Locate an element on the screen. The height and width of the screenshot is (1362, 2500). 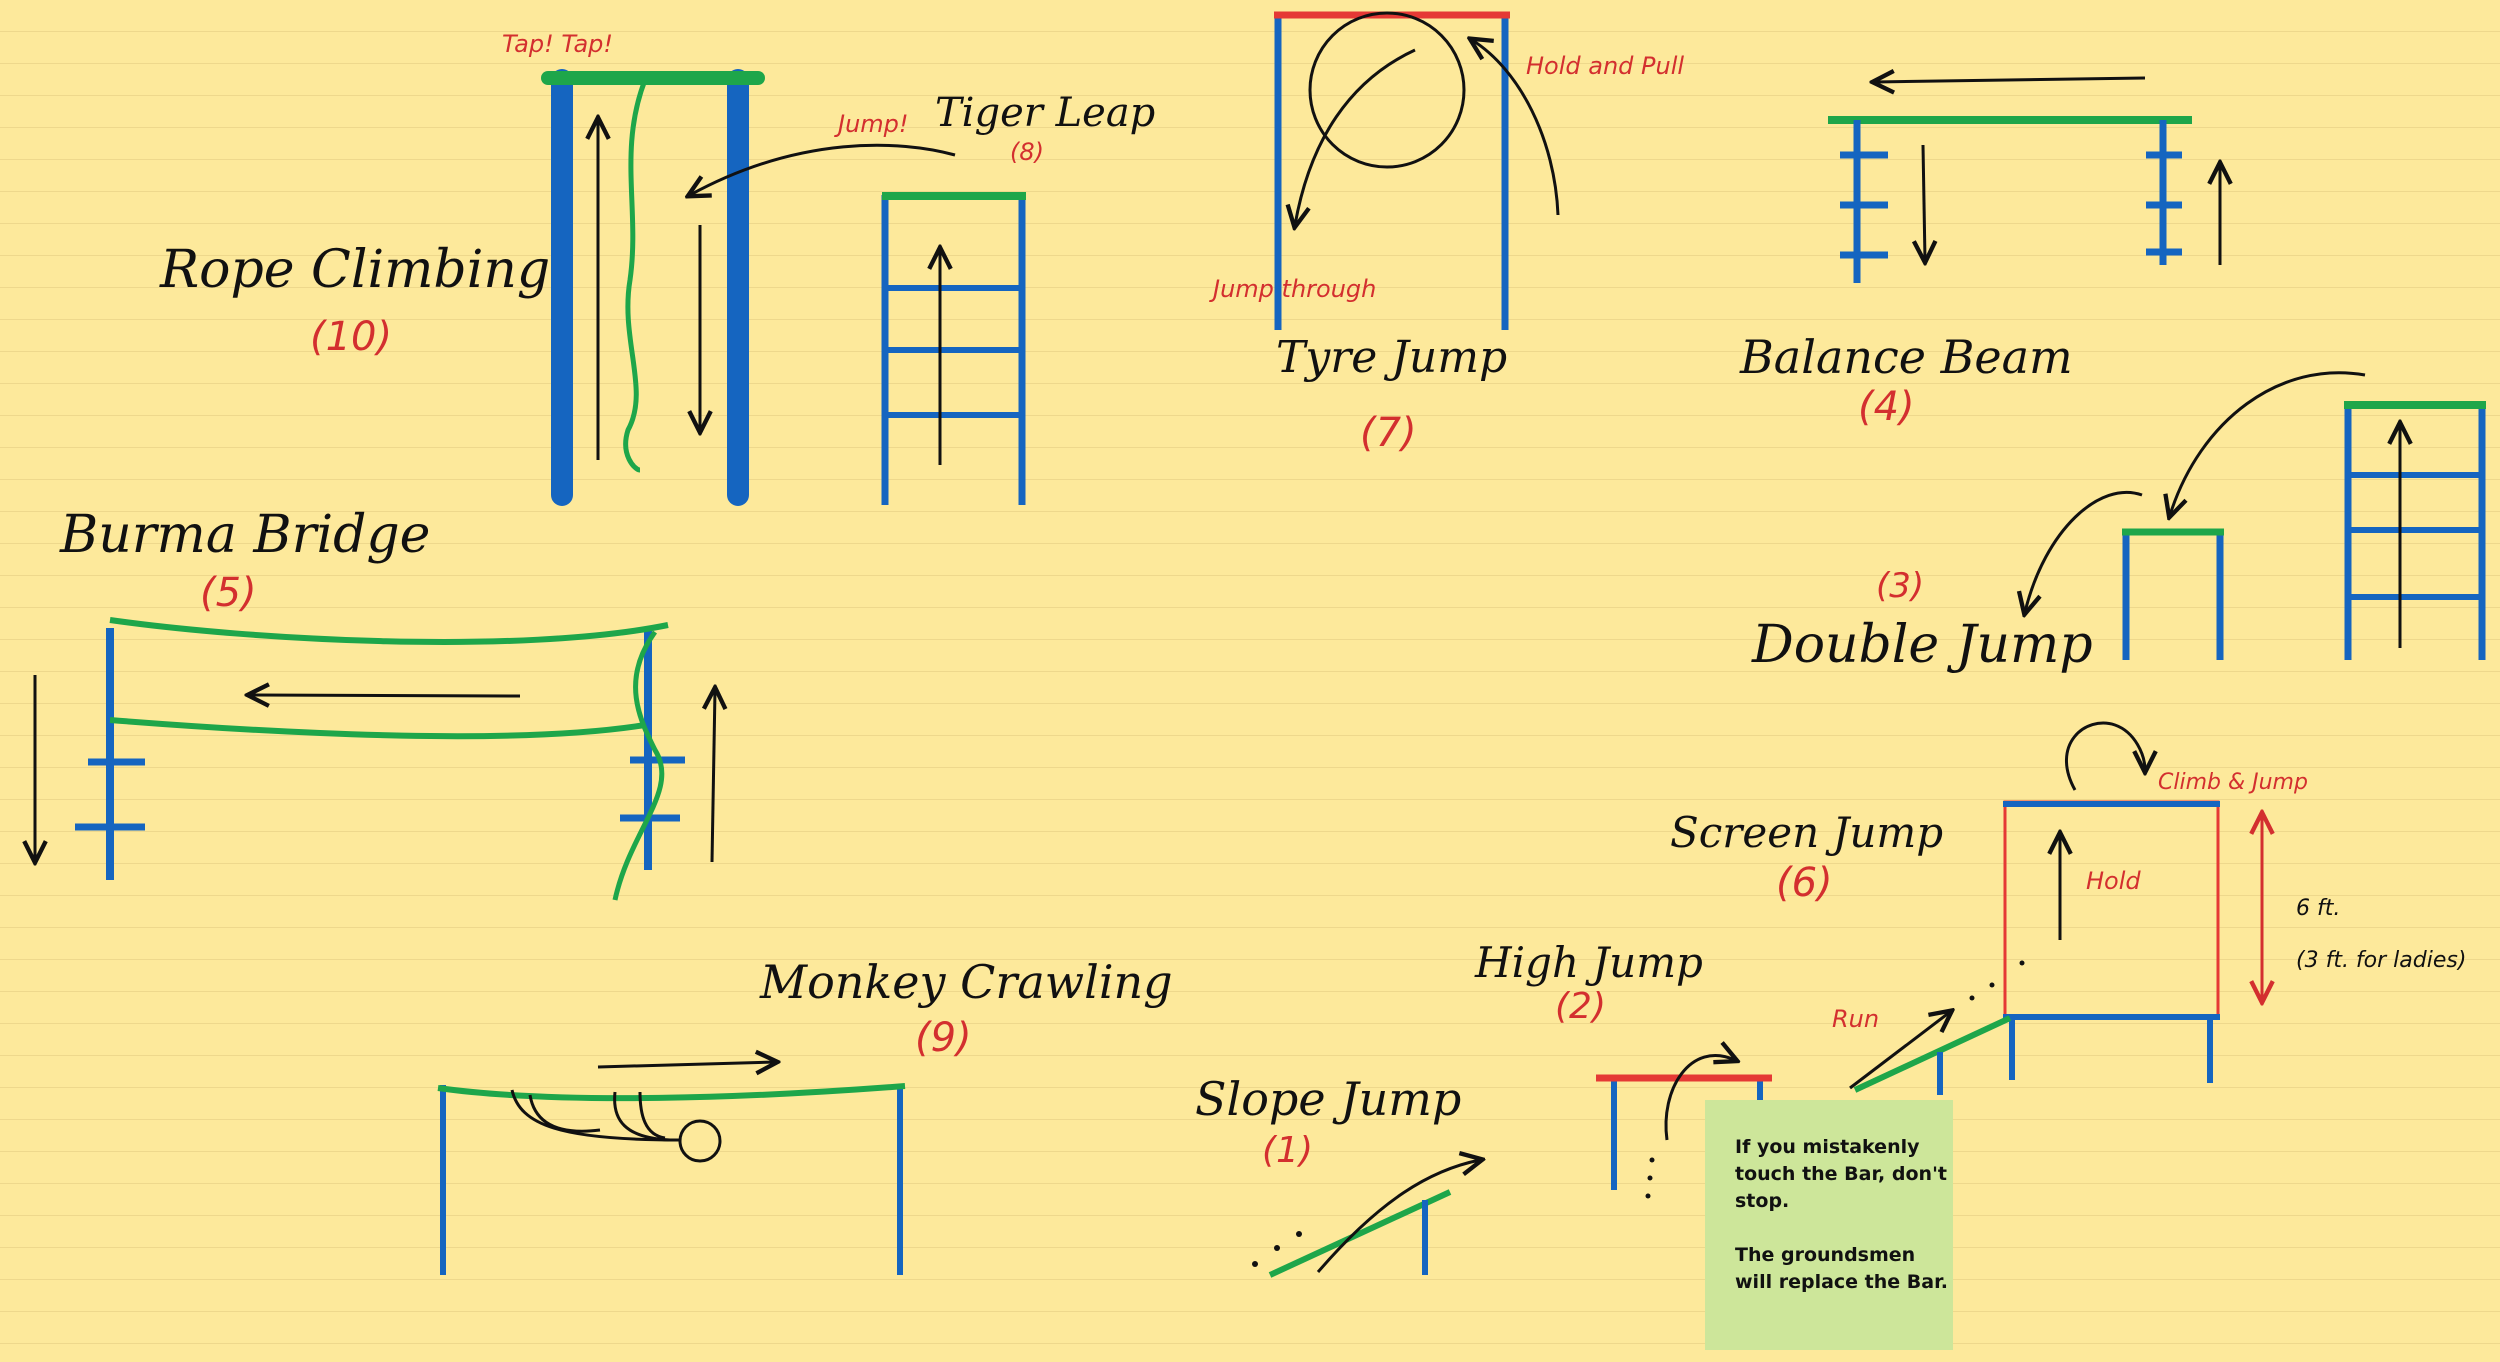
slope-jump-number: (1) is located at coordinates (1287, 1150).